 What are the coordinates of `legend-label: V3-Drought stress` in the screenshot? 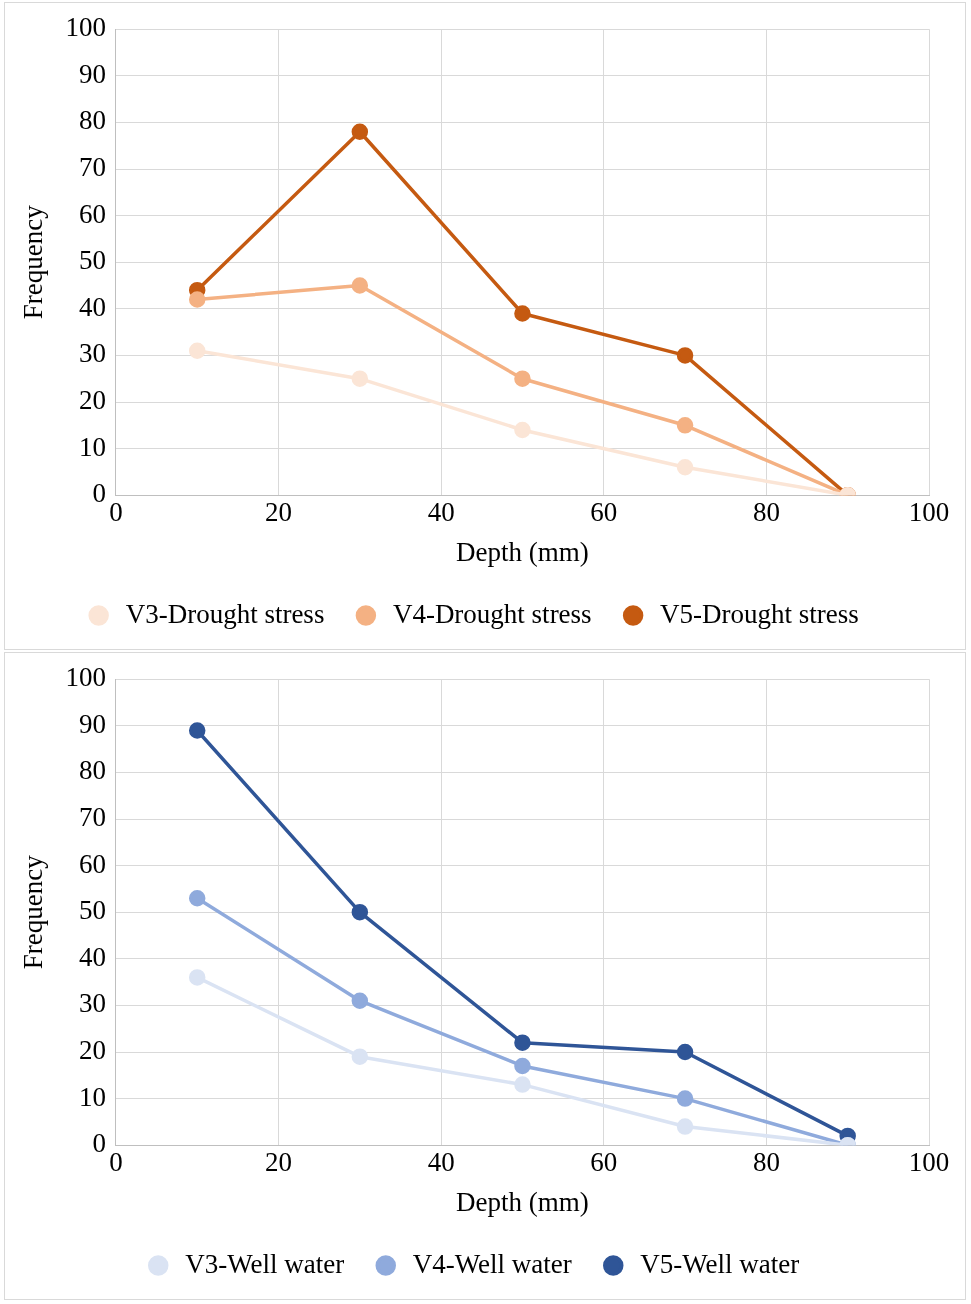 It's located at (225, 613).